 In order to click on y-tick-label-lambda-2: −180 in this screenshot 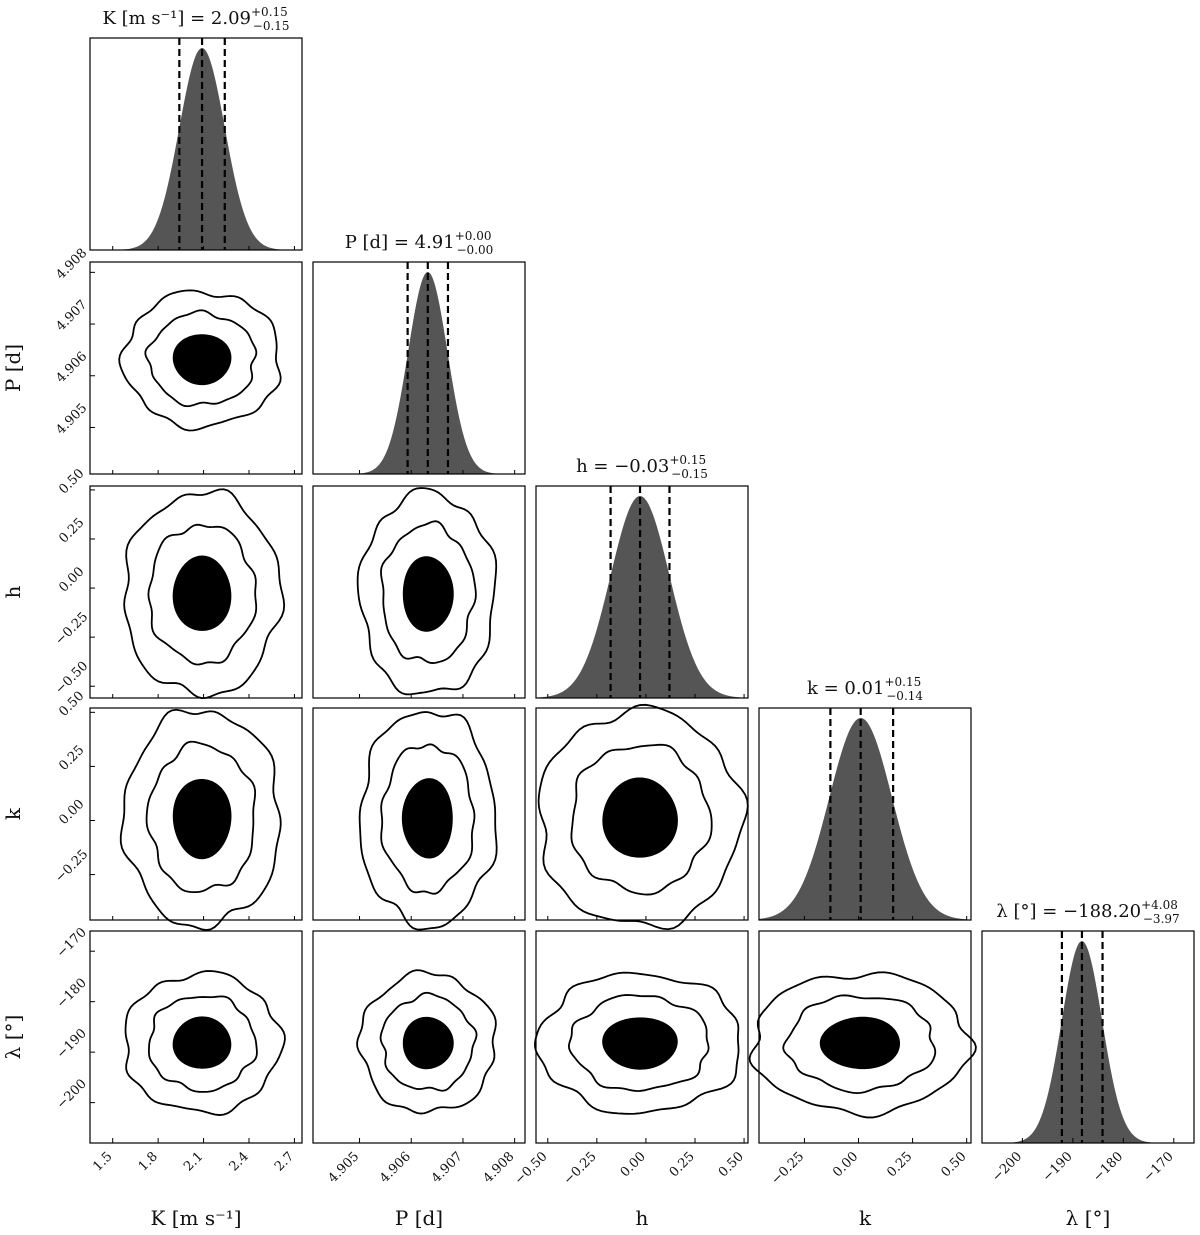, I will do `click(72, 994)`.